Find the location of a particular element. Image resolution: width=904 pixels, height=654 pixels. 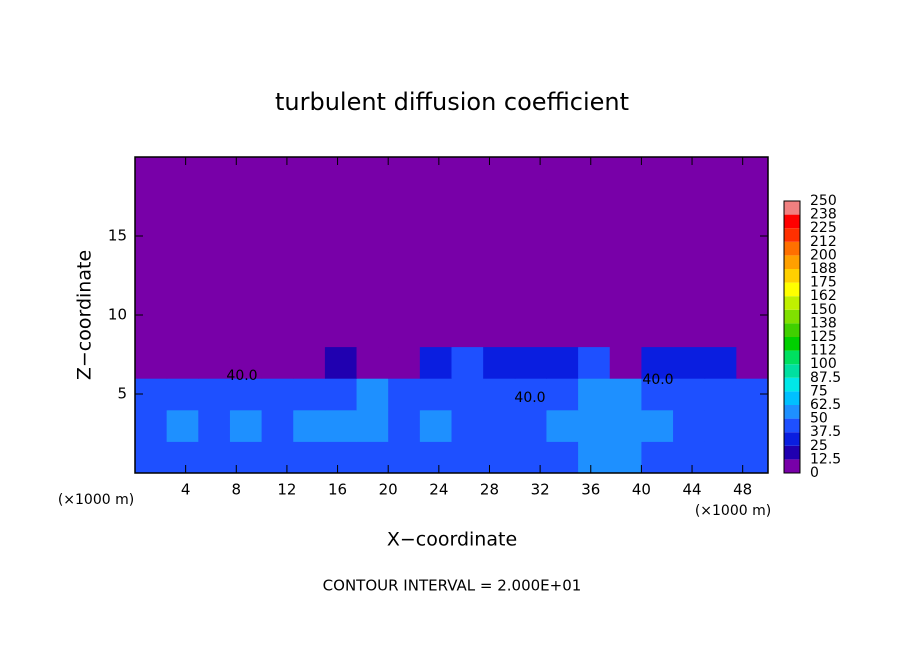

contour-label: 40.0 is located at coordinates (657, 380).